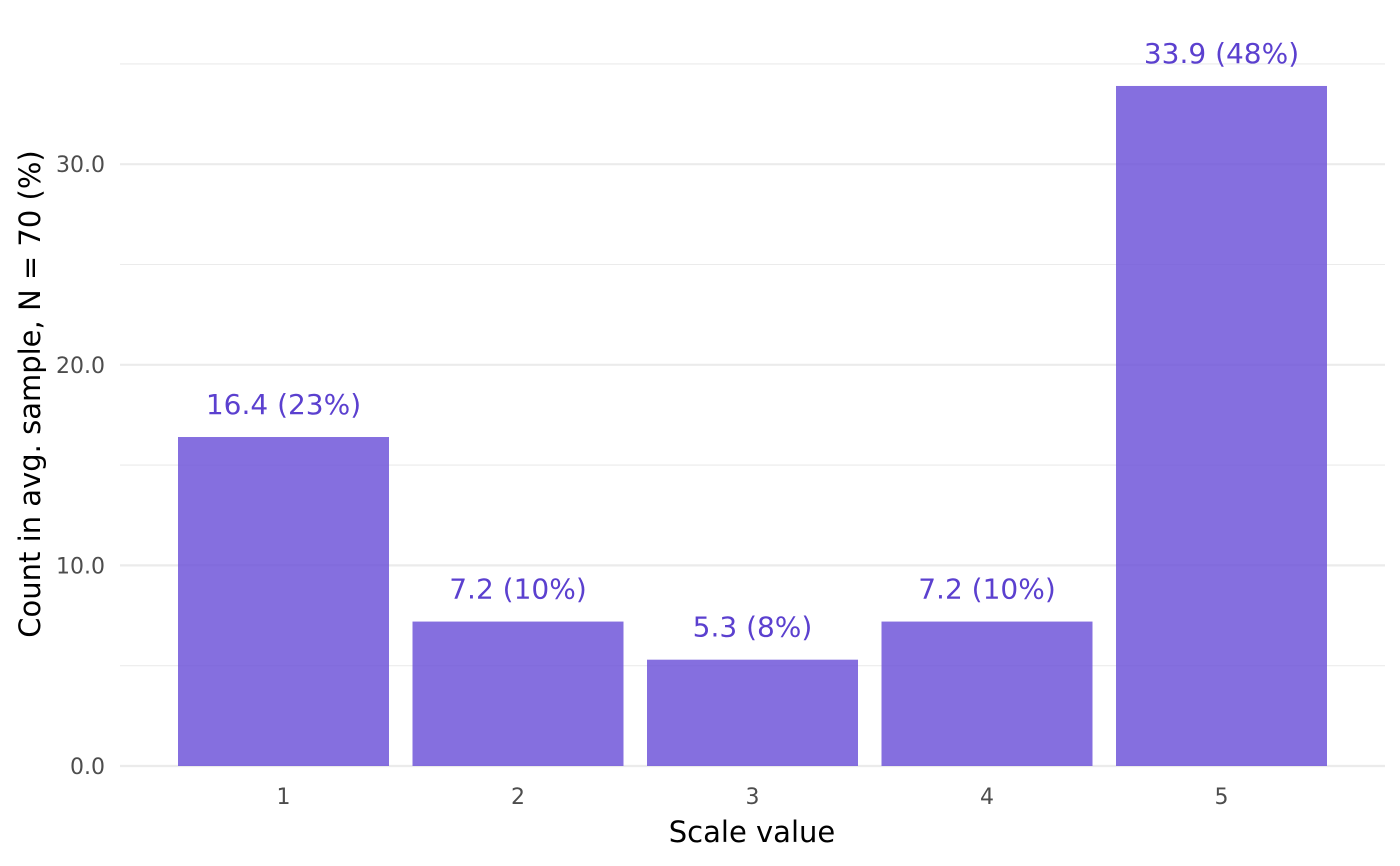 Image resolution: width=1400 pixels, height=866 pixels. I want to click on x-tick-label: 5, so click(1222, 797).